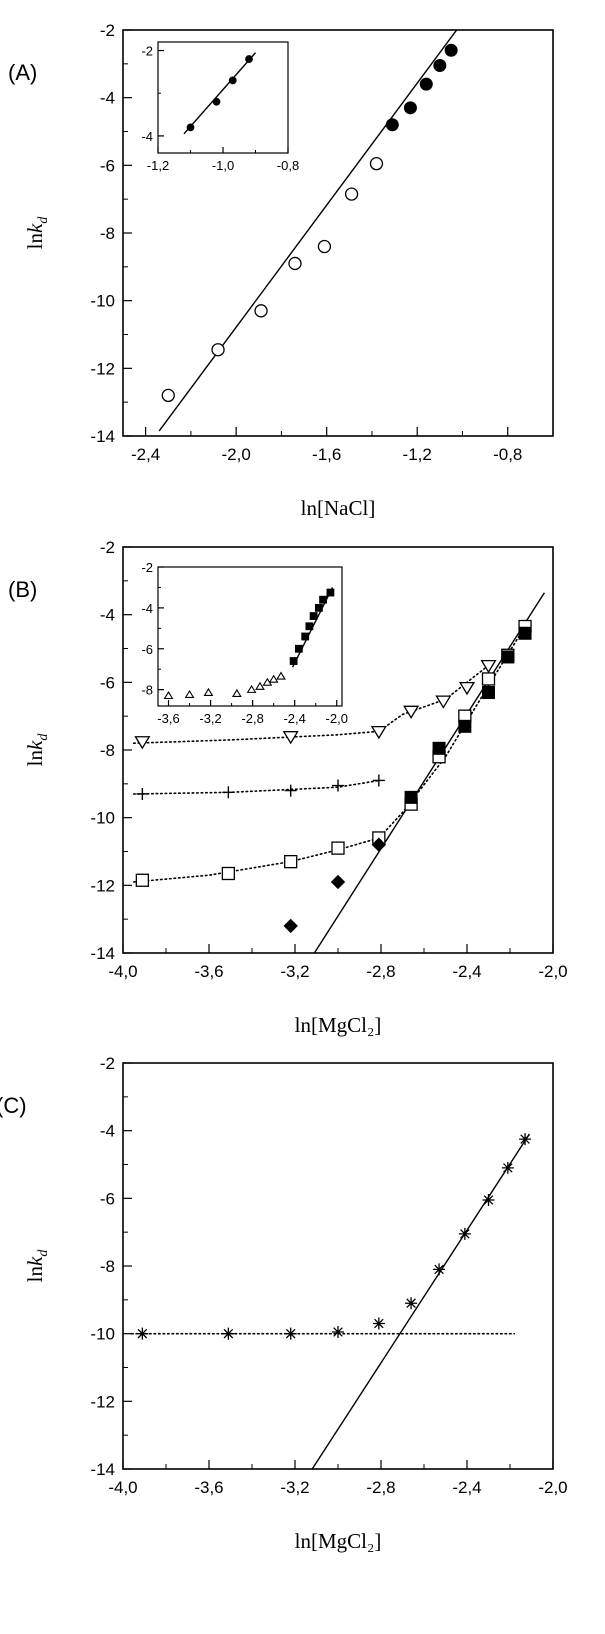 The height and width of the screenshot is (1634, 605). I want to click on inset-x-tick-label: -2,0, so click(337, 718).